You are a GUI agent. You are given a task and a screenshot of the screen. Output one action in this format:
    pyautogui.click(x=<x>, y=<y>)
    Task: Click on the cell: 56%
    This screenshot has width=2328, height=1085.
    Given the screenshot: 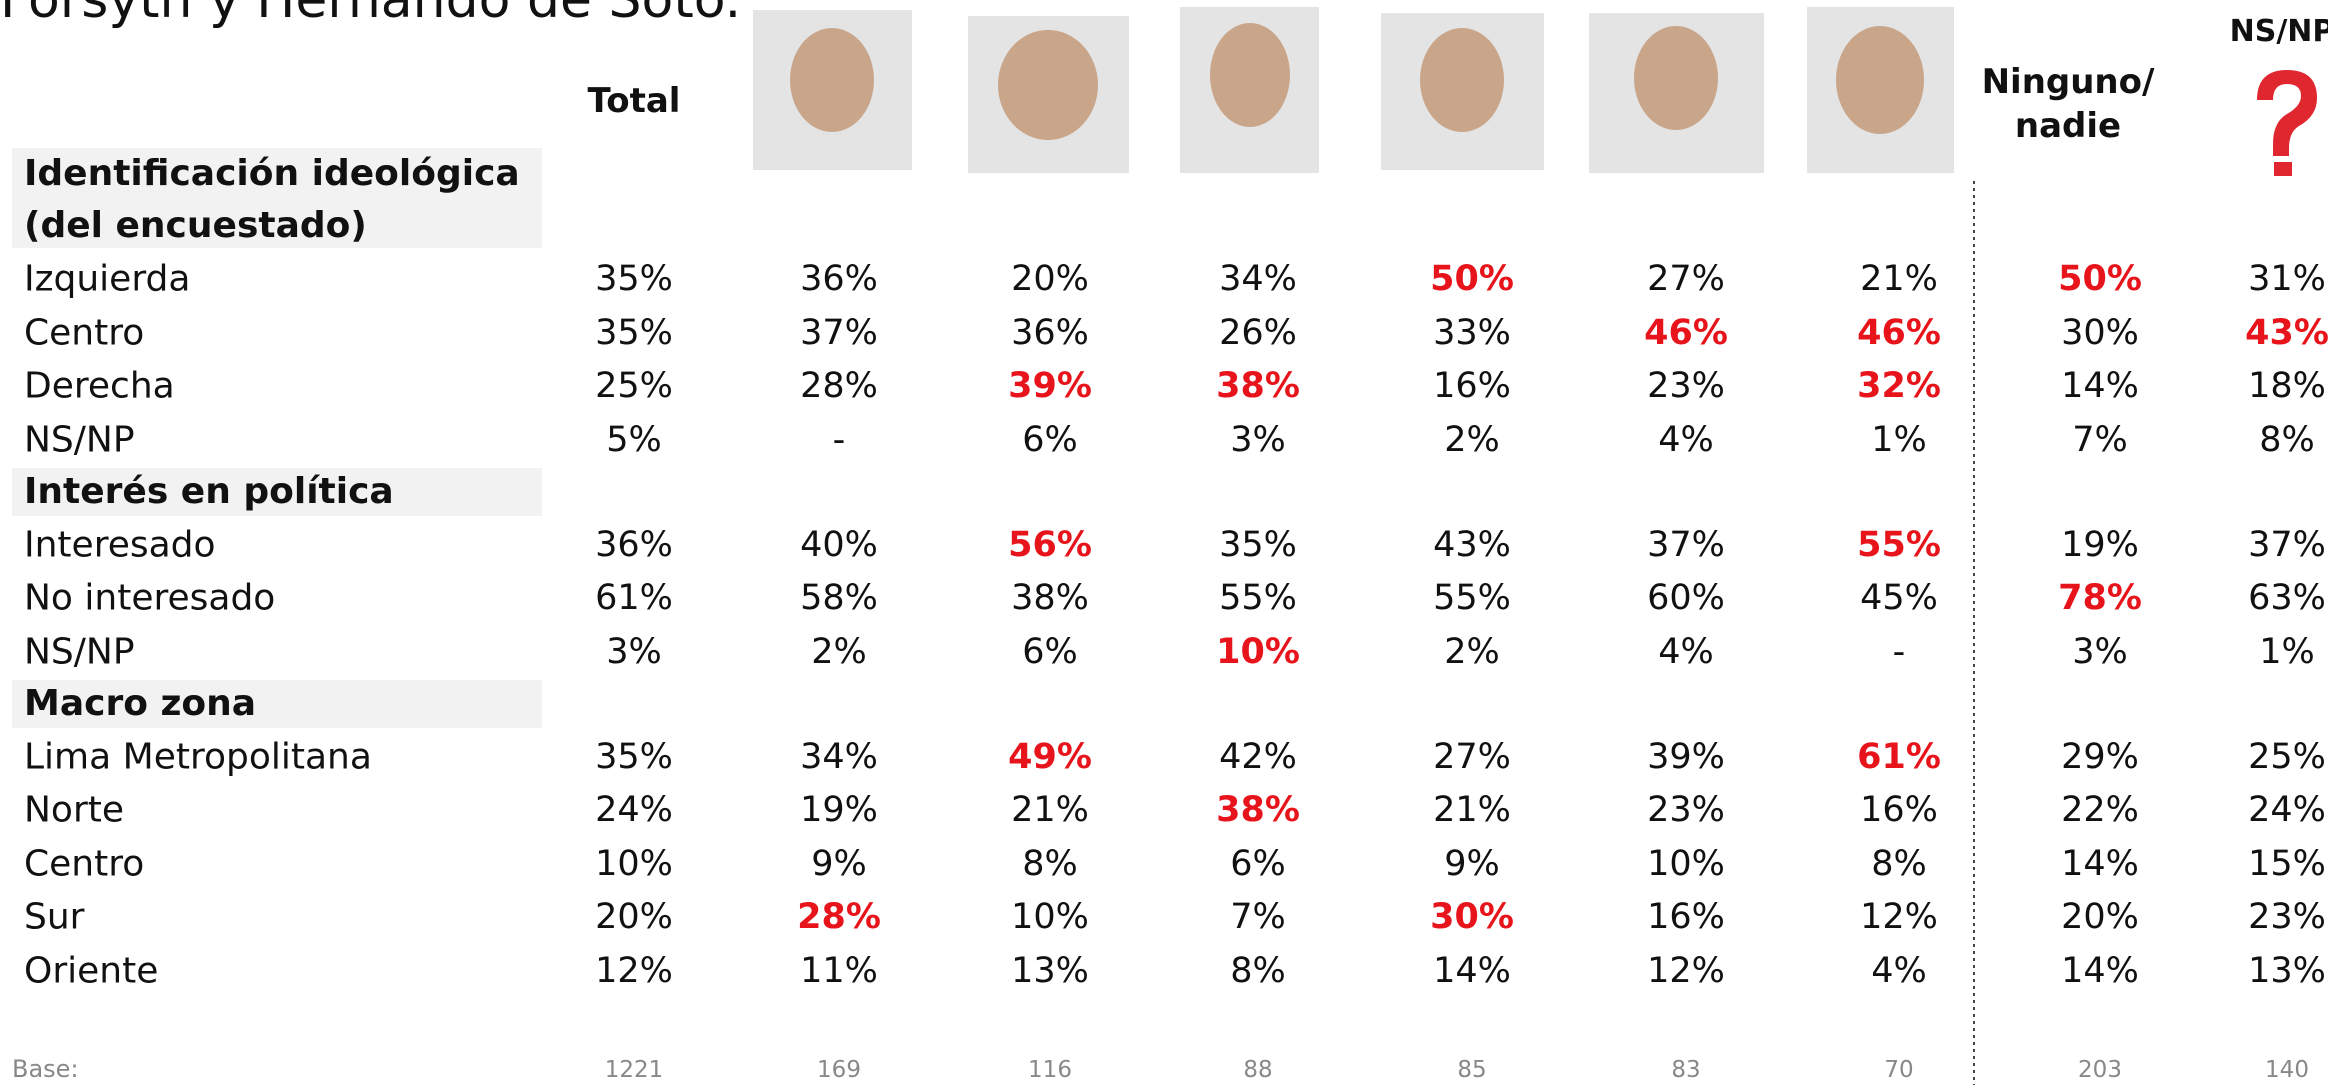 What is the action you would take?
    pyautogui.click(x=1050, y=544)
    